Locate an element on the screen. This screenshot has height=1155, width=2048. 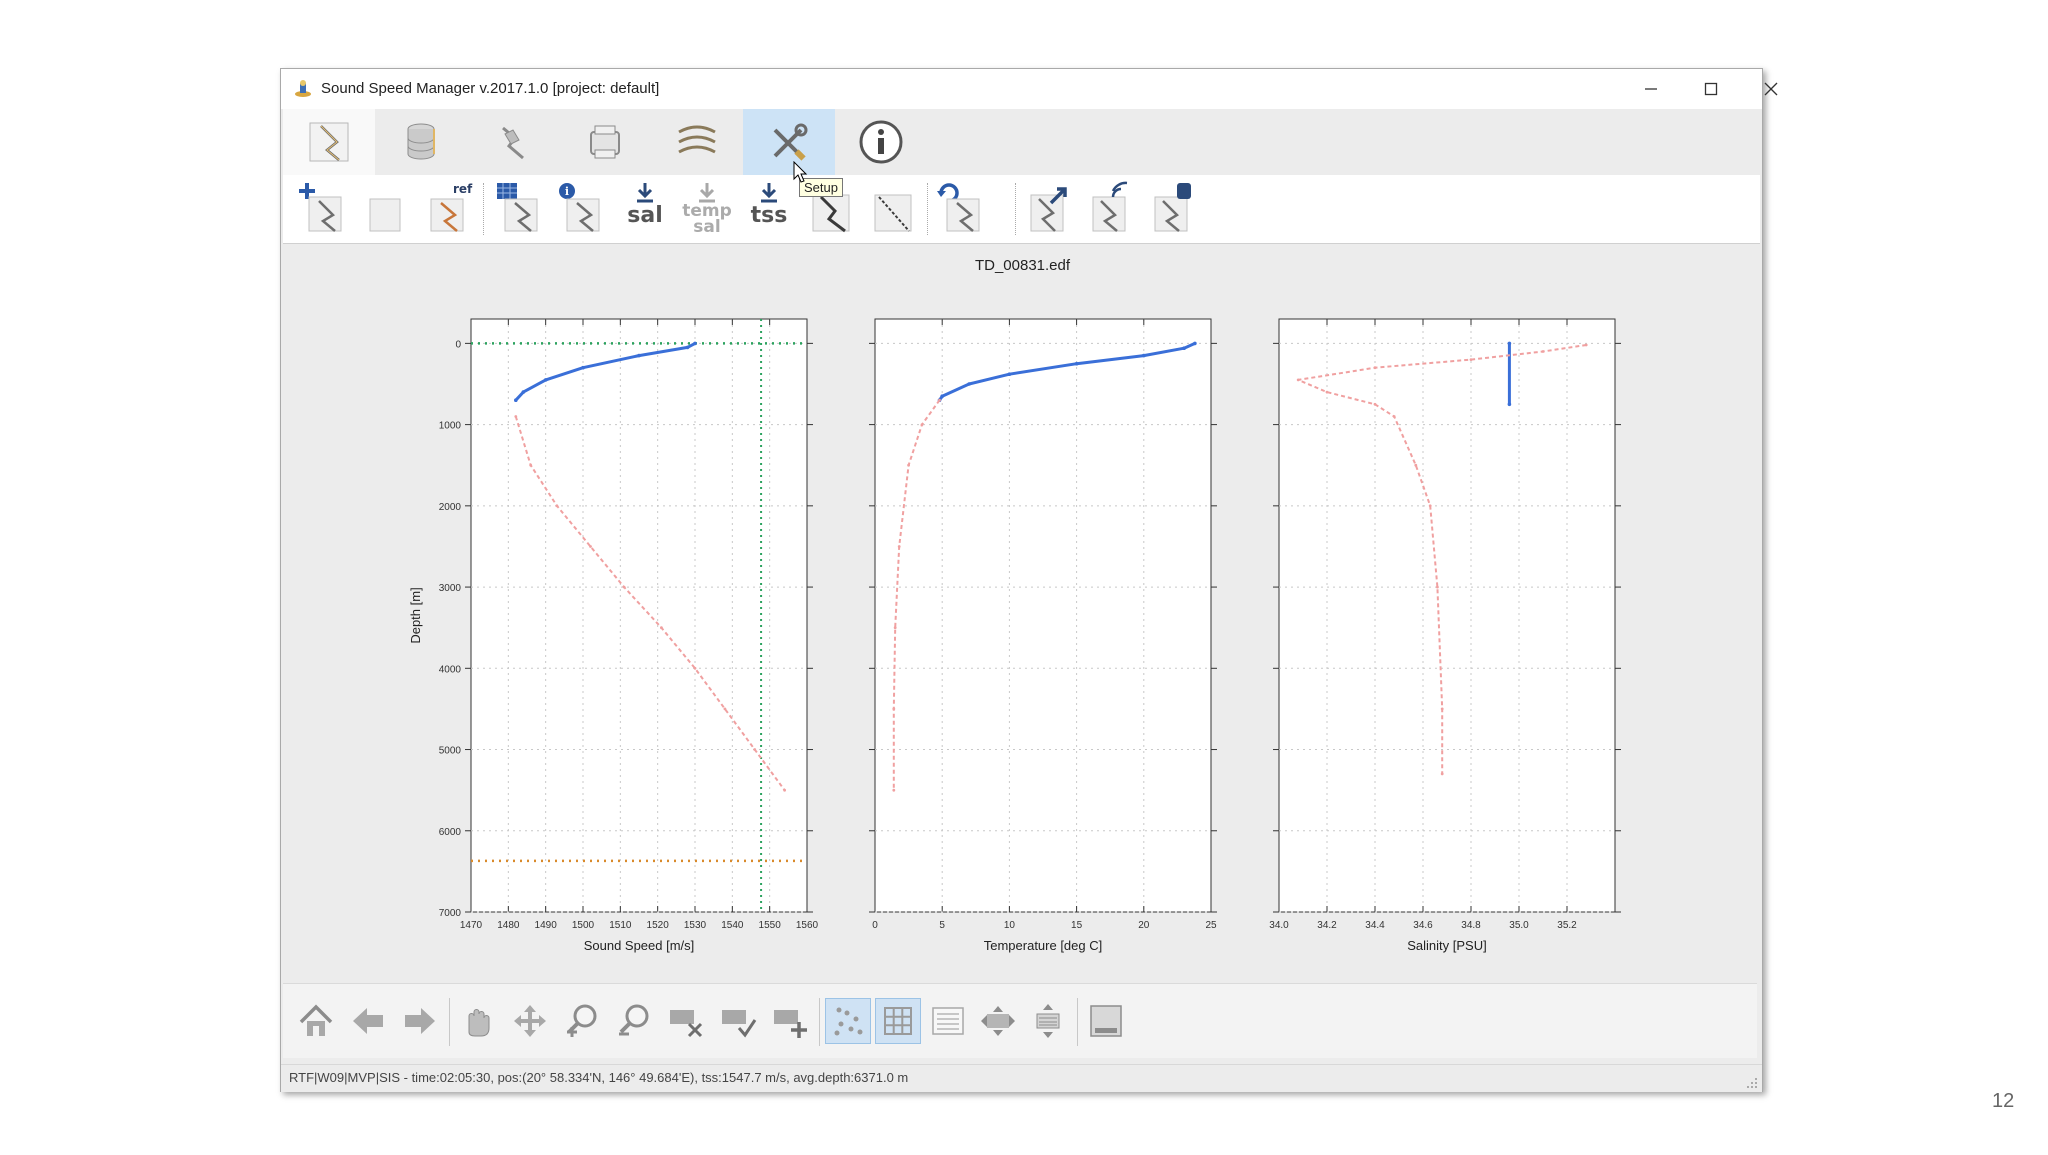
tss-button: tss is located at coordinates (769, 209).